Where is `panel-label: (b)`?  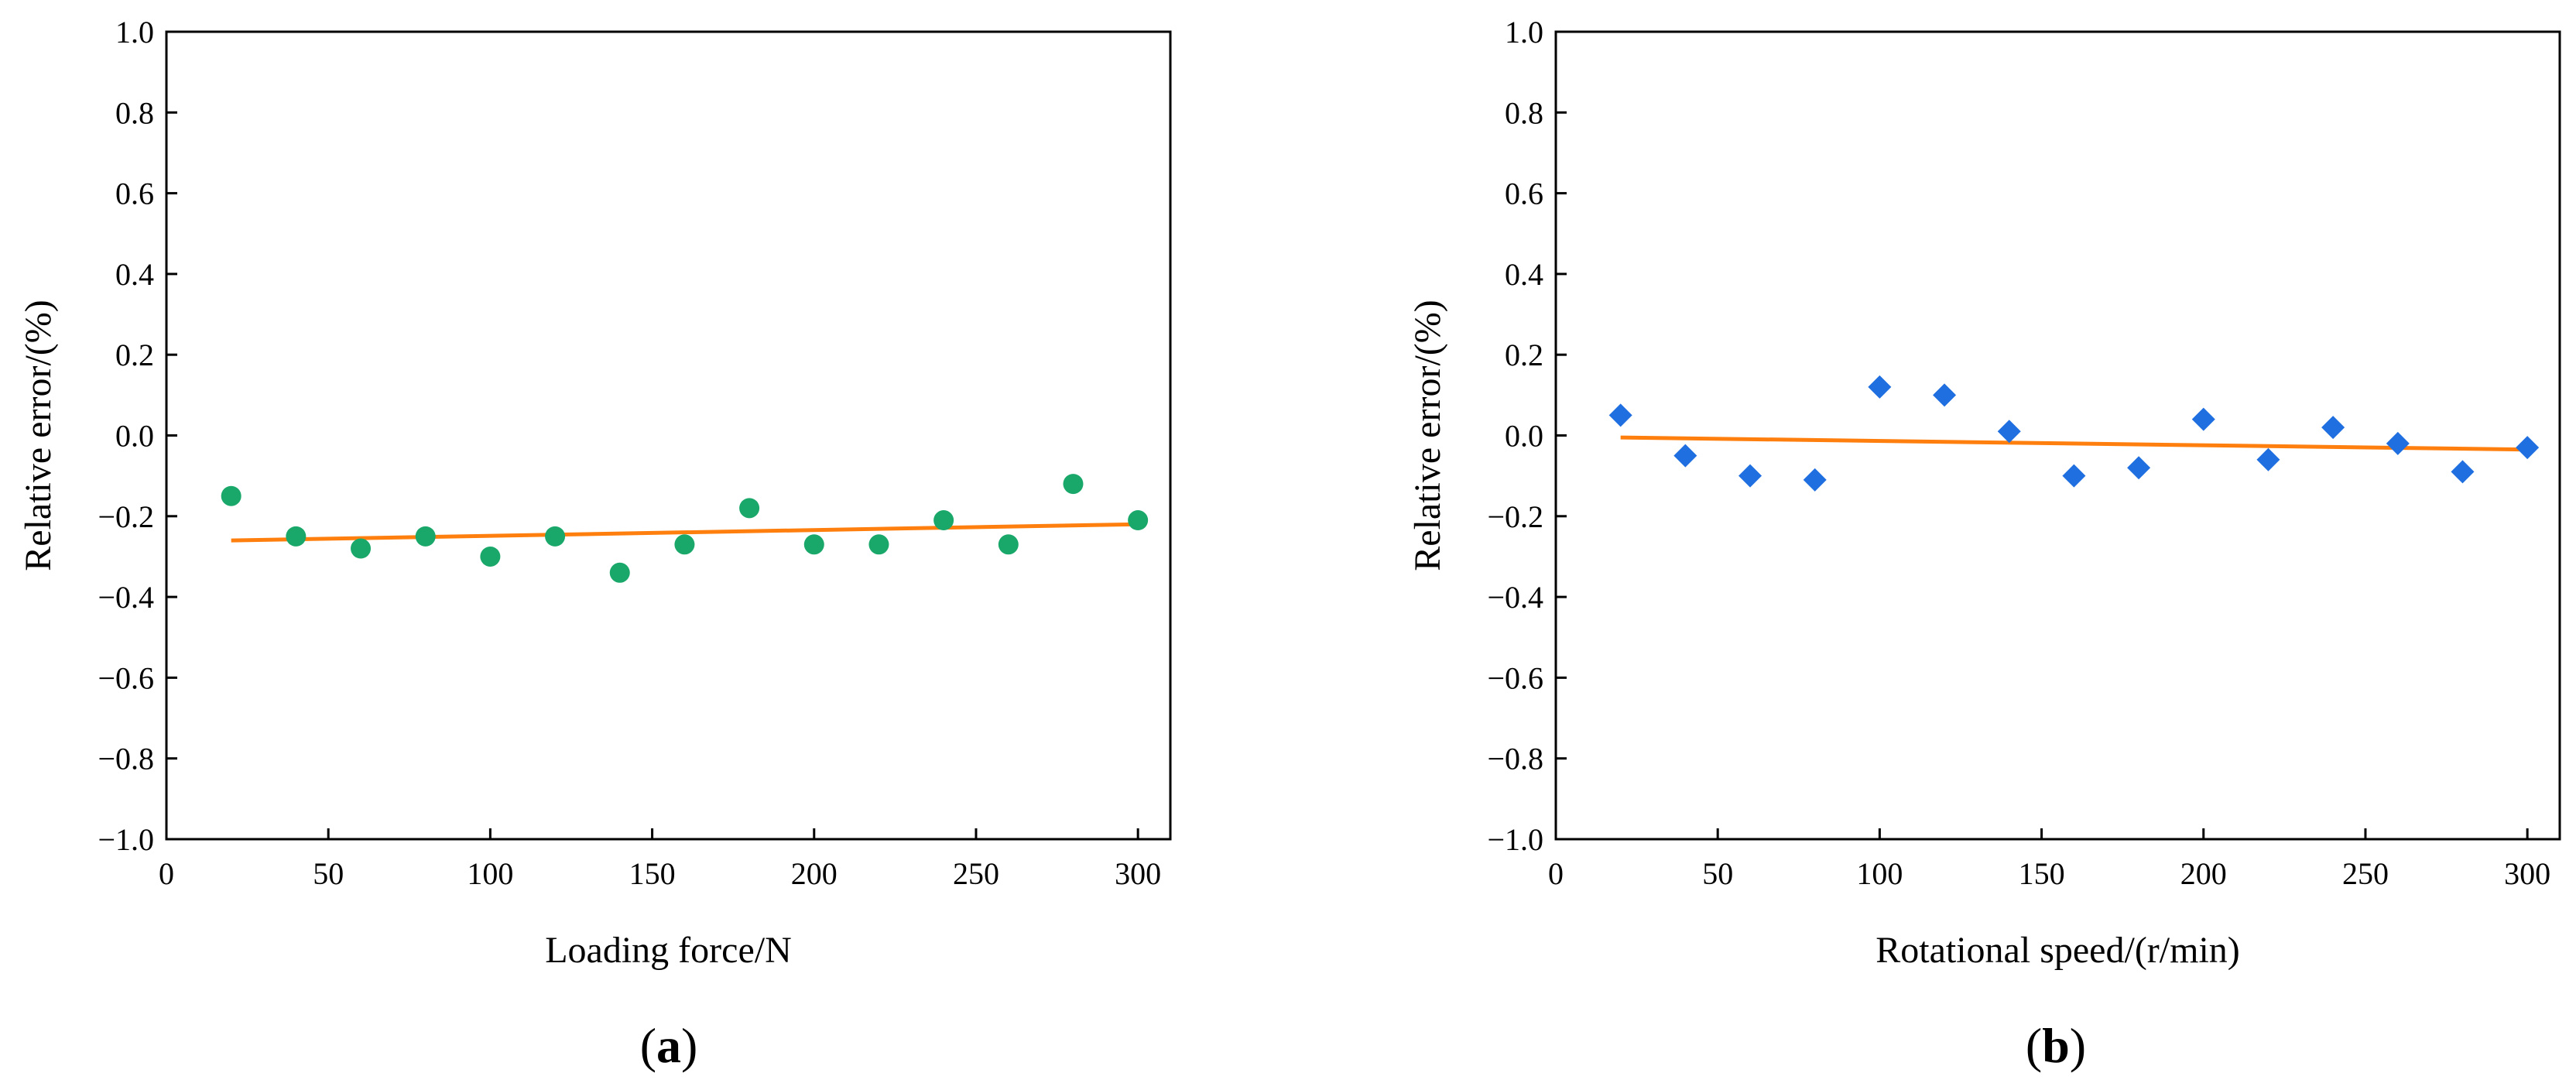 panel-label: (b) is located at coordinates (2056, 1045).